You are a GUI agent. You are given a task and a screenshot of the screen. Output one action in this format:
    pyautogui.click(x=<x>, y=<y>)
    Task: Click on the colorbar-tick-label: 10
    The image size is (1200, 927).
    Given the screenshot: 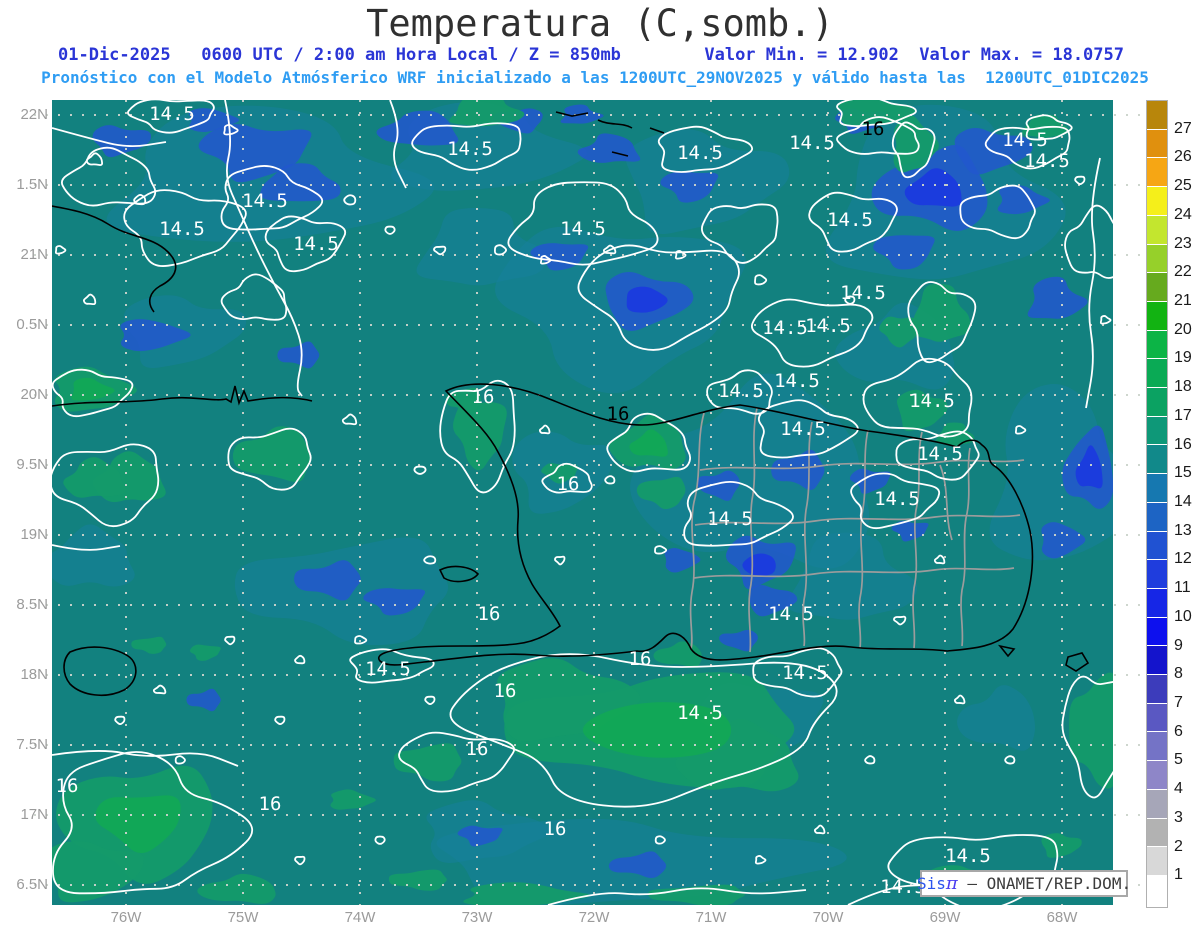 What is the action you would take?
    pyautogui.click(x=1183, y=616)
    